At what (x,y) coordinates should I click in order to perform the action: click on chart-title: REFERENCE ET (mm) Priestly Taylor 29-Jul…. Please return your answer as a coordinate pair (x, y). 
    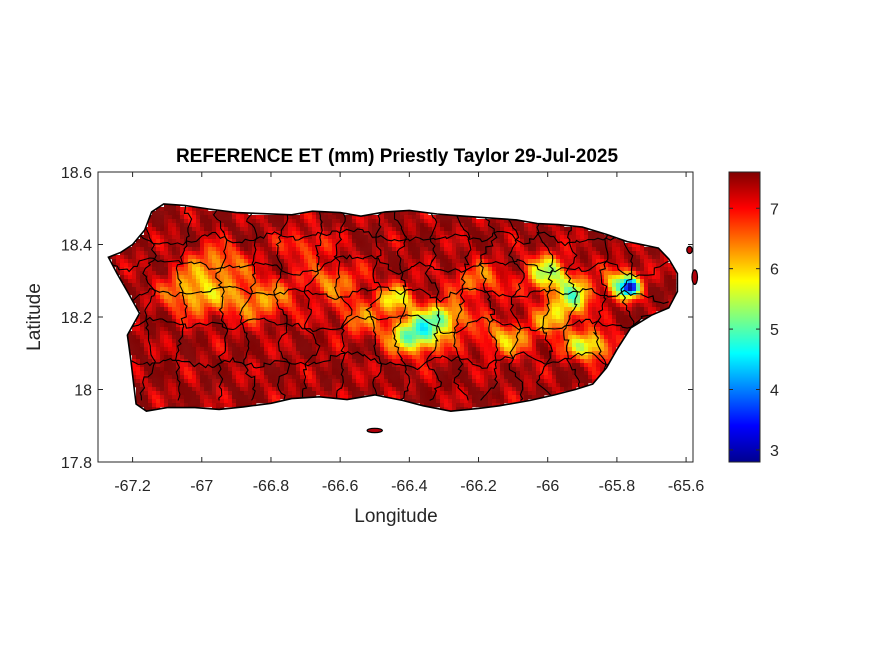
    Looking at the image, I should click on (397, 156).